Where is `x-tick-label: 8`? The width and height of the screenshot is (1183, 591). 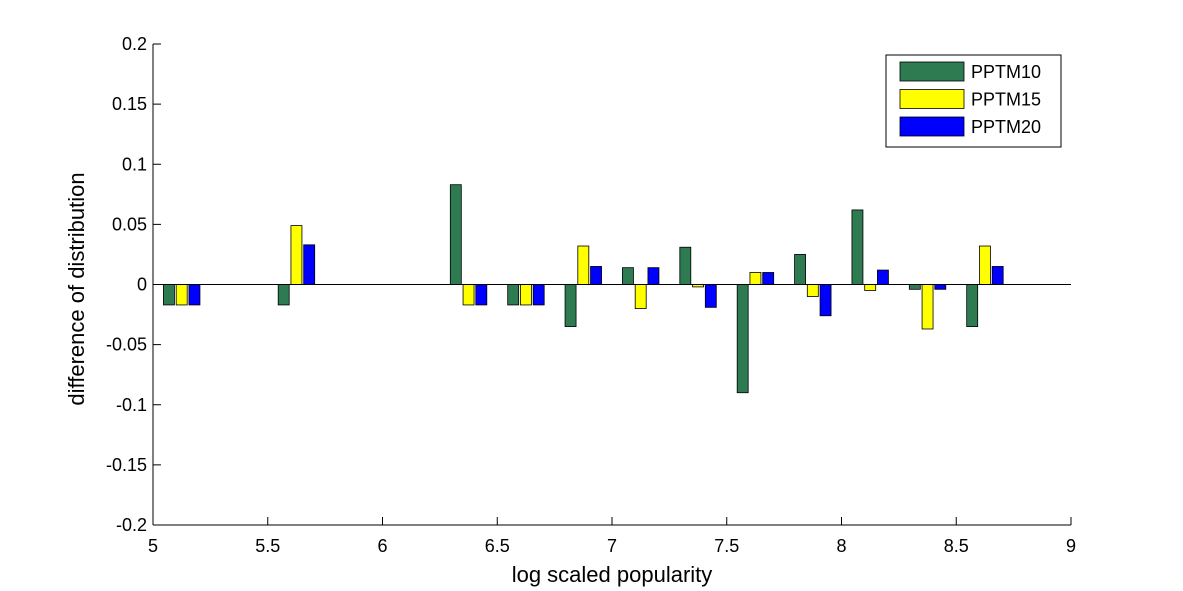 x-tick-label: 8 is located at coordinates (841, 546).